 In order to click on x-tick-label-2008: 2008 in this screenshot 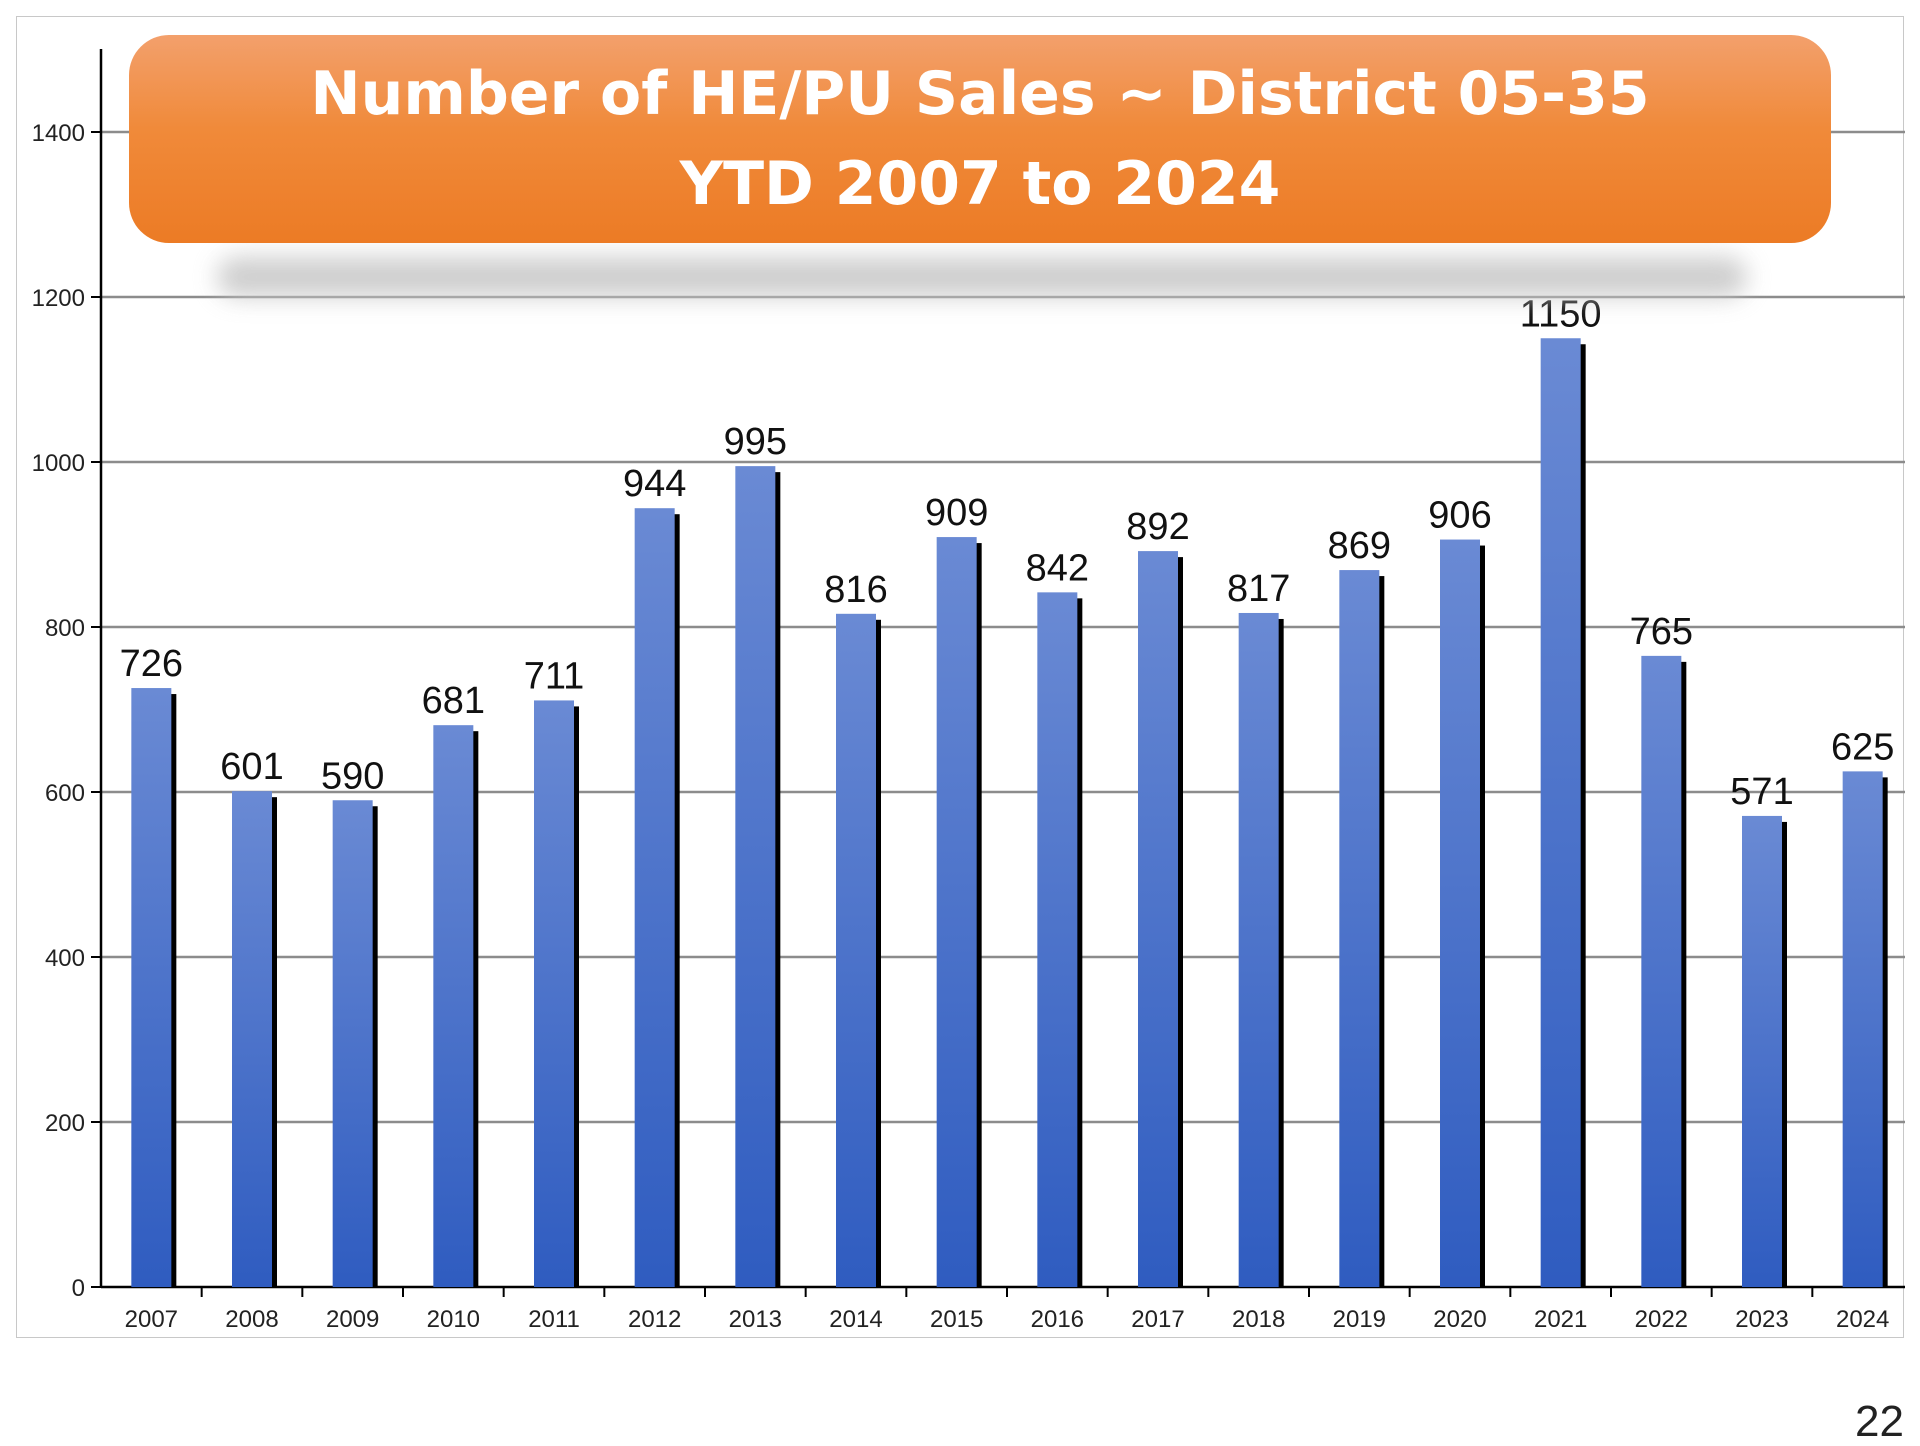, I will do `click(251, 1319)`.